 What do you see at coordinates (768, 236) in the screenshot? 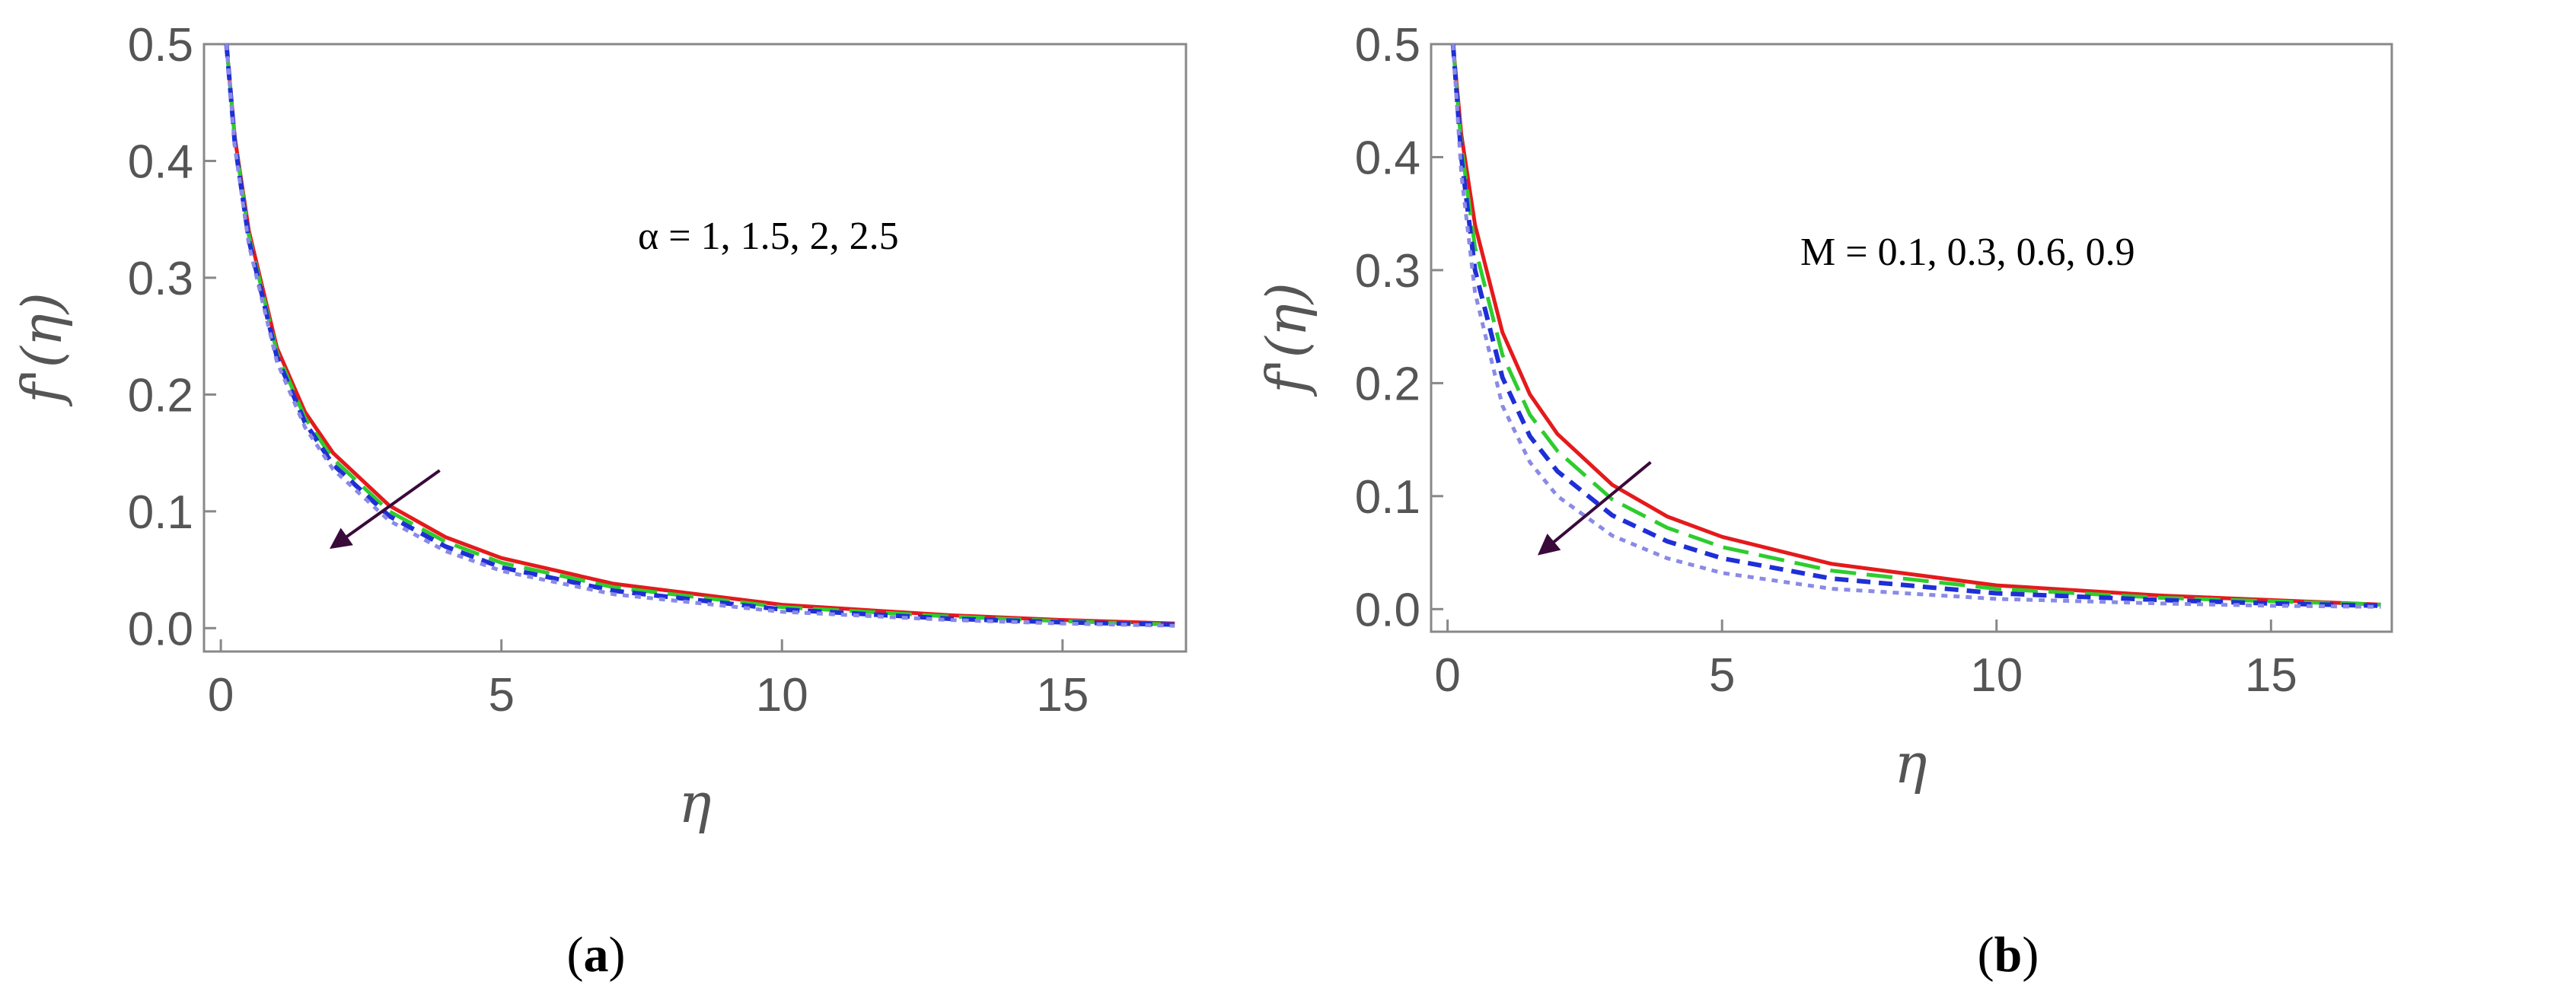
I see `parameter-annotation: α = 1, 1.5, 2, 2.5` at bounding box center [768, 236].